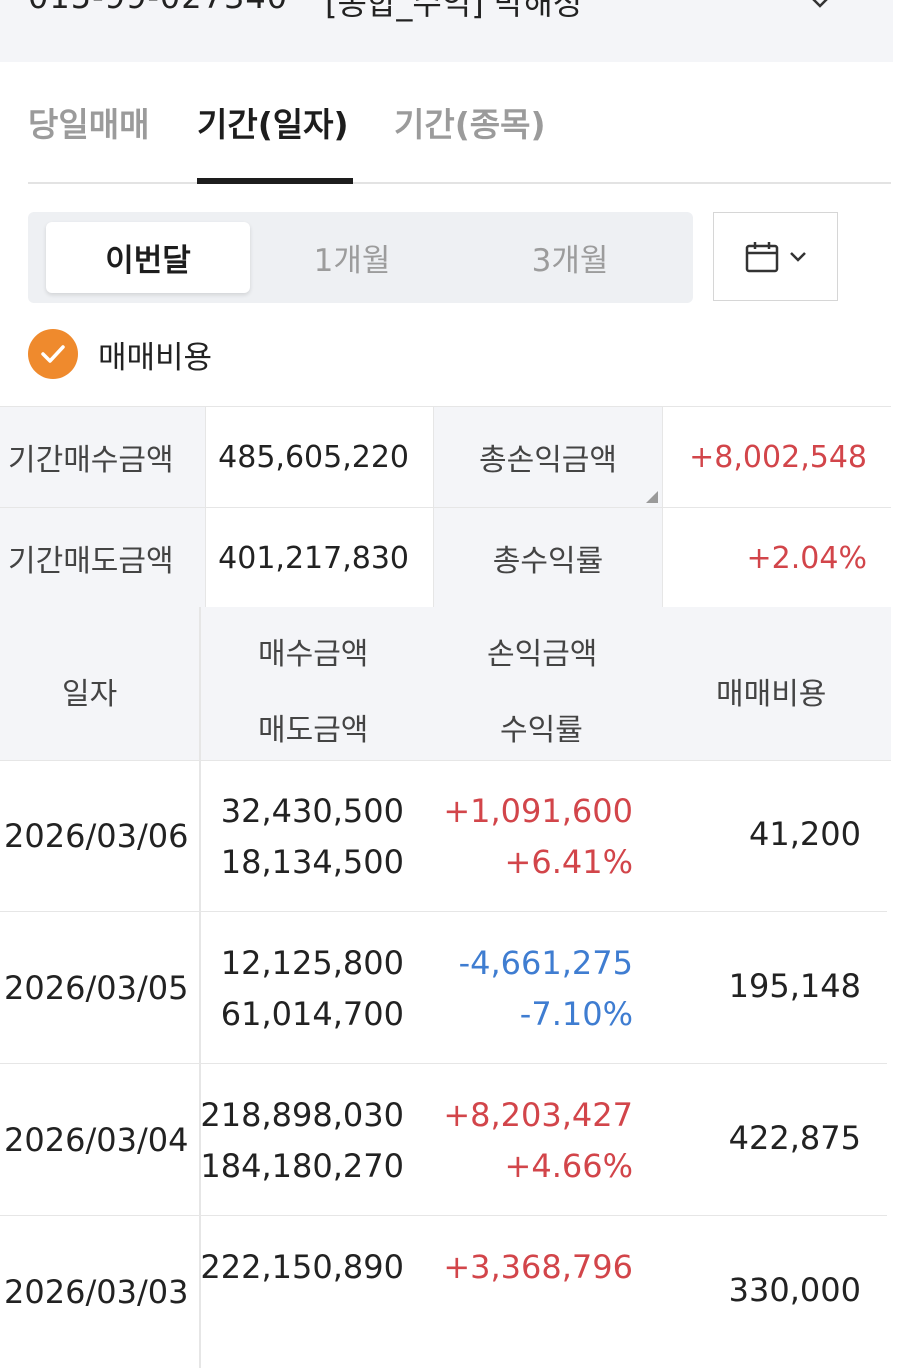 This screenshot has width=903, height=1368. I want to click on period-sell-amount-value: 401,217,830, so click(319, 558).